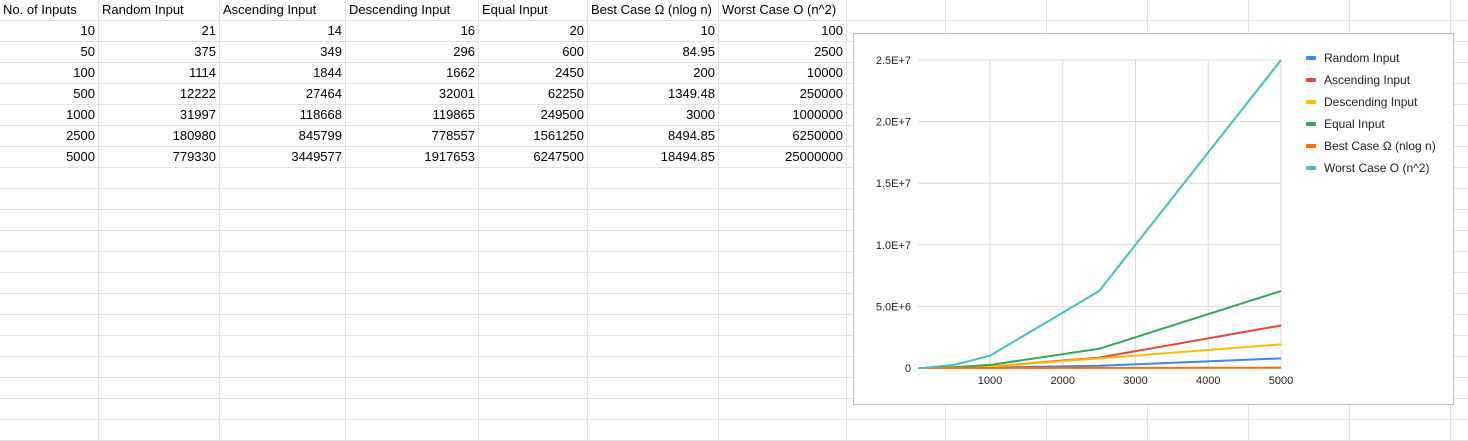 The height and width of the screenshot is (441, 1468). I want to click on header-cell: Worst Case O (n^2), so click(783, 10).